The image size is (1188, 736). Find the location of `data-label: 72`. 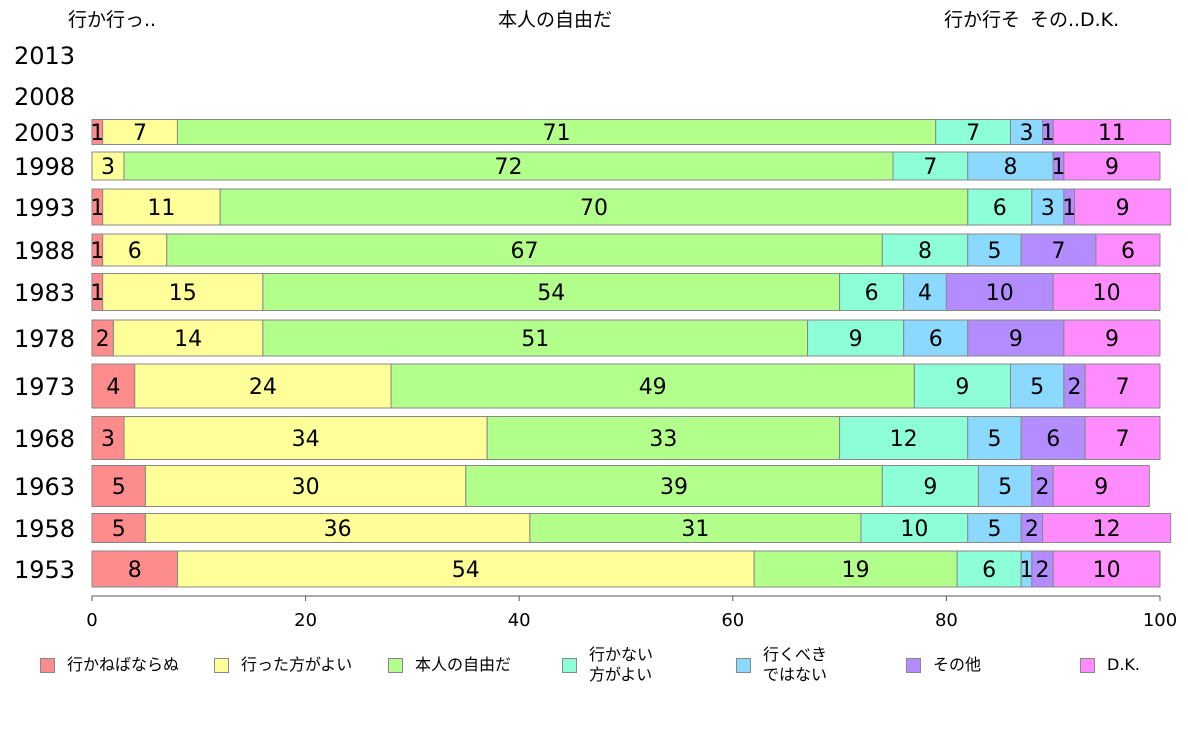

data-label: 72 is located at coordinates (509, 167).